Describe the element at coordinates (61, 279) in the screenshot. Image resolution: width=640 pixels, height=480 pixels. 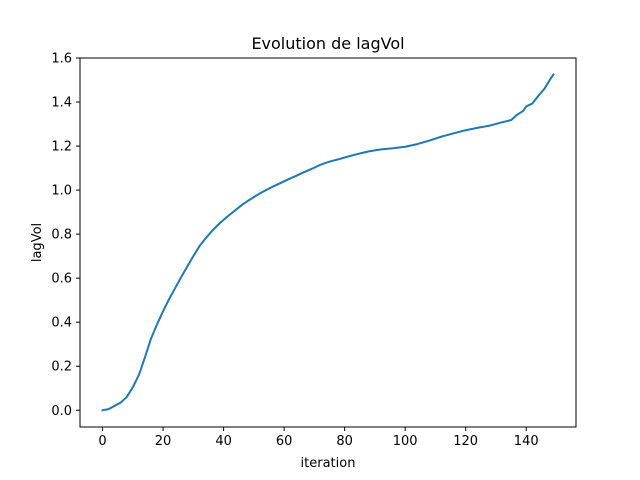
I see `y-tick-label: 0.6` at that location.